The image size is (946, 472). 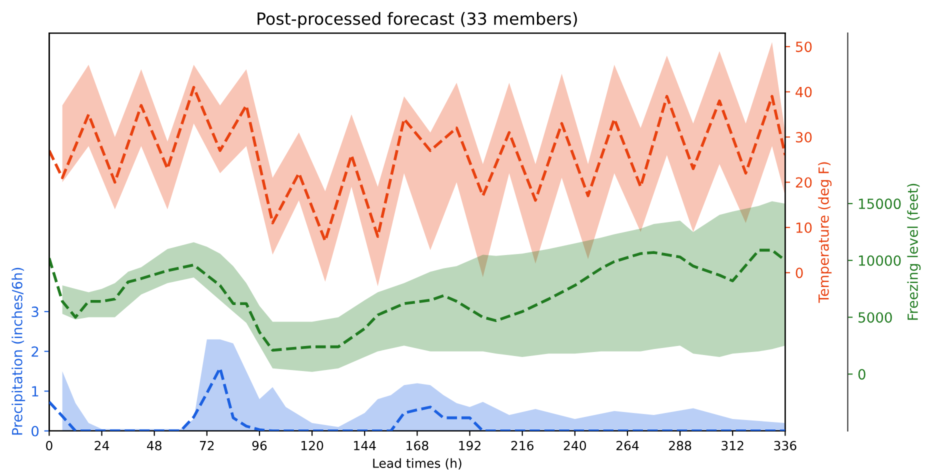 I want to click on y2-tick-label: 30, so click(x=804, y=137).